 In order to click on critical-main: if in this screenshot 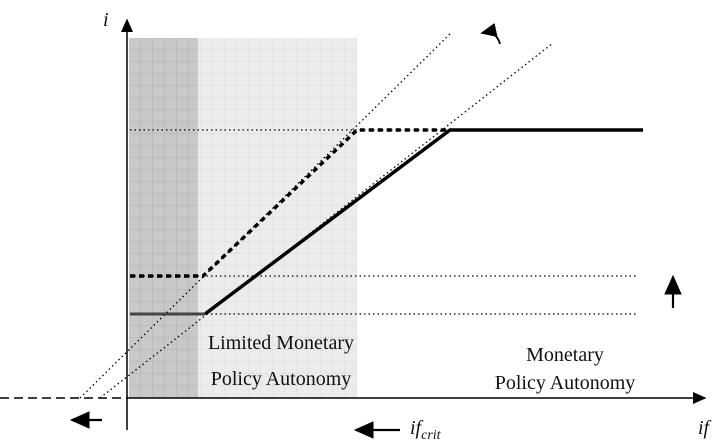, I will do `click(417, 428)`.